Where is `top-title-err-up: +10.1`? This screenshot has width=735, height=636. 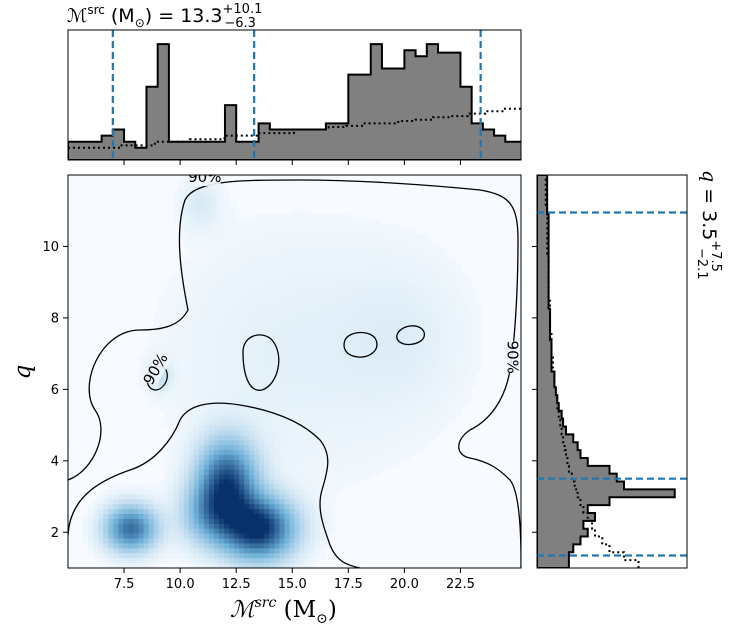 top-title-err-up: +10.1 is located at coordinates (243, 9).